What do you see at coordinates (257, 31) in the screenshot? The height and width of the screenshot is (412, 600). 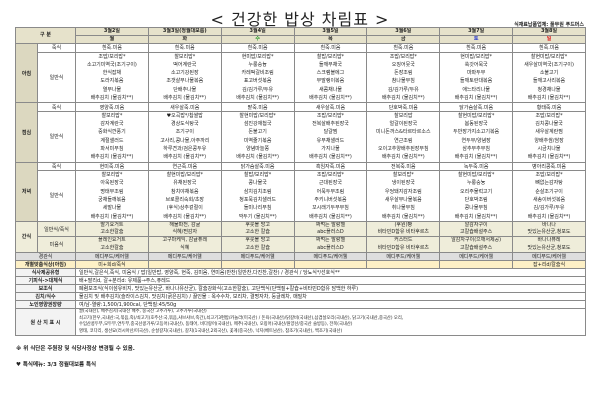 I see `date-header: 3월4일` at bounding box center [257, 31].